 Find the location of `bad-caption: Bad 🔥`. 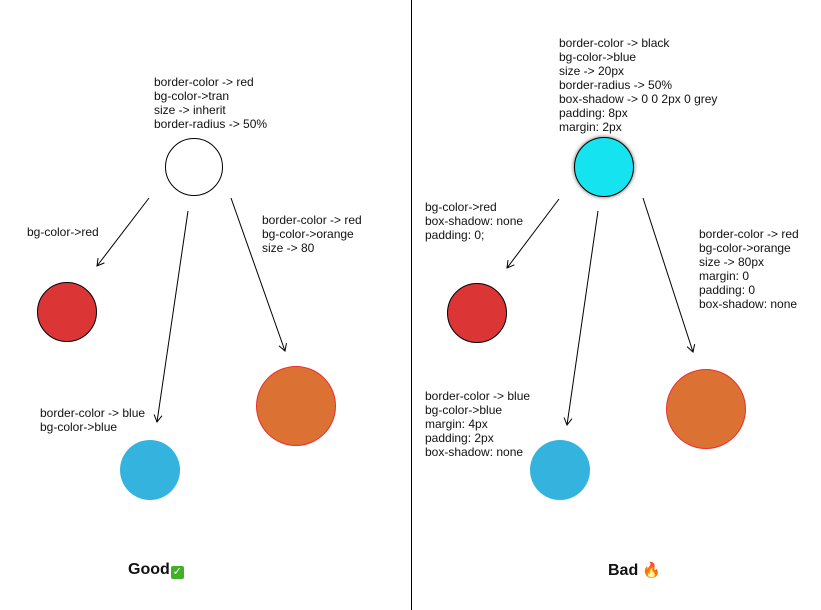

bad-caption: Bad 🔥 is located at coordinates (634, 570).